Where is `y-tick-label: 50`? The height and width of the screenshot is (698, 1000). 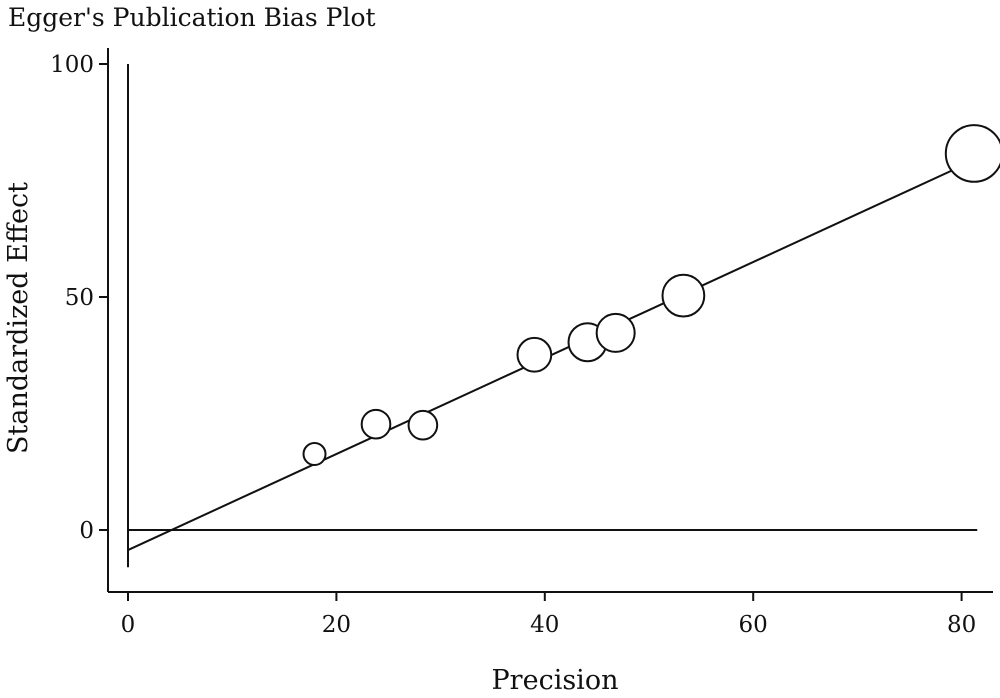 y-tick-label: 50 is located at coordinates (79, 298).